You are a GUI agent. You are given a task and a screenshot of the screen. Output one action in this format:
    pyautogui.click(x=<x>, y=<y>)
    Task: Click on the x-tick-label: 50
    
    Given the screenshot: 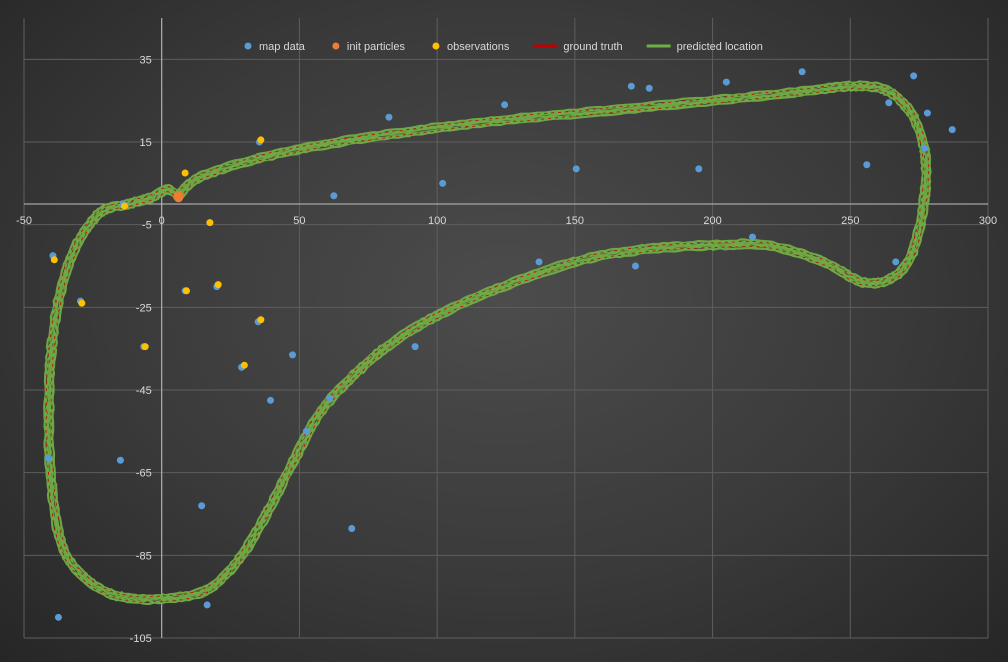 What is the action you would take?
    pyautogui.click(x=299, y=221)
    